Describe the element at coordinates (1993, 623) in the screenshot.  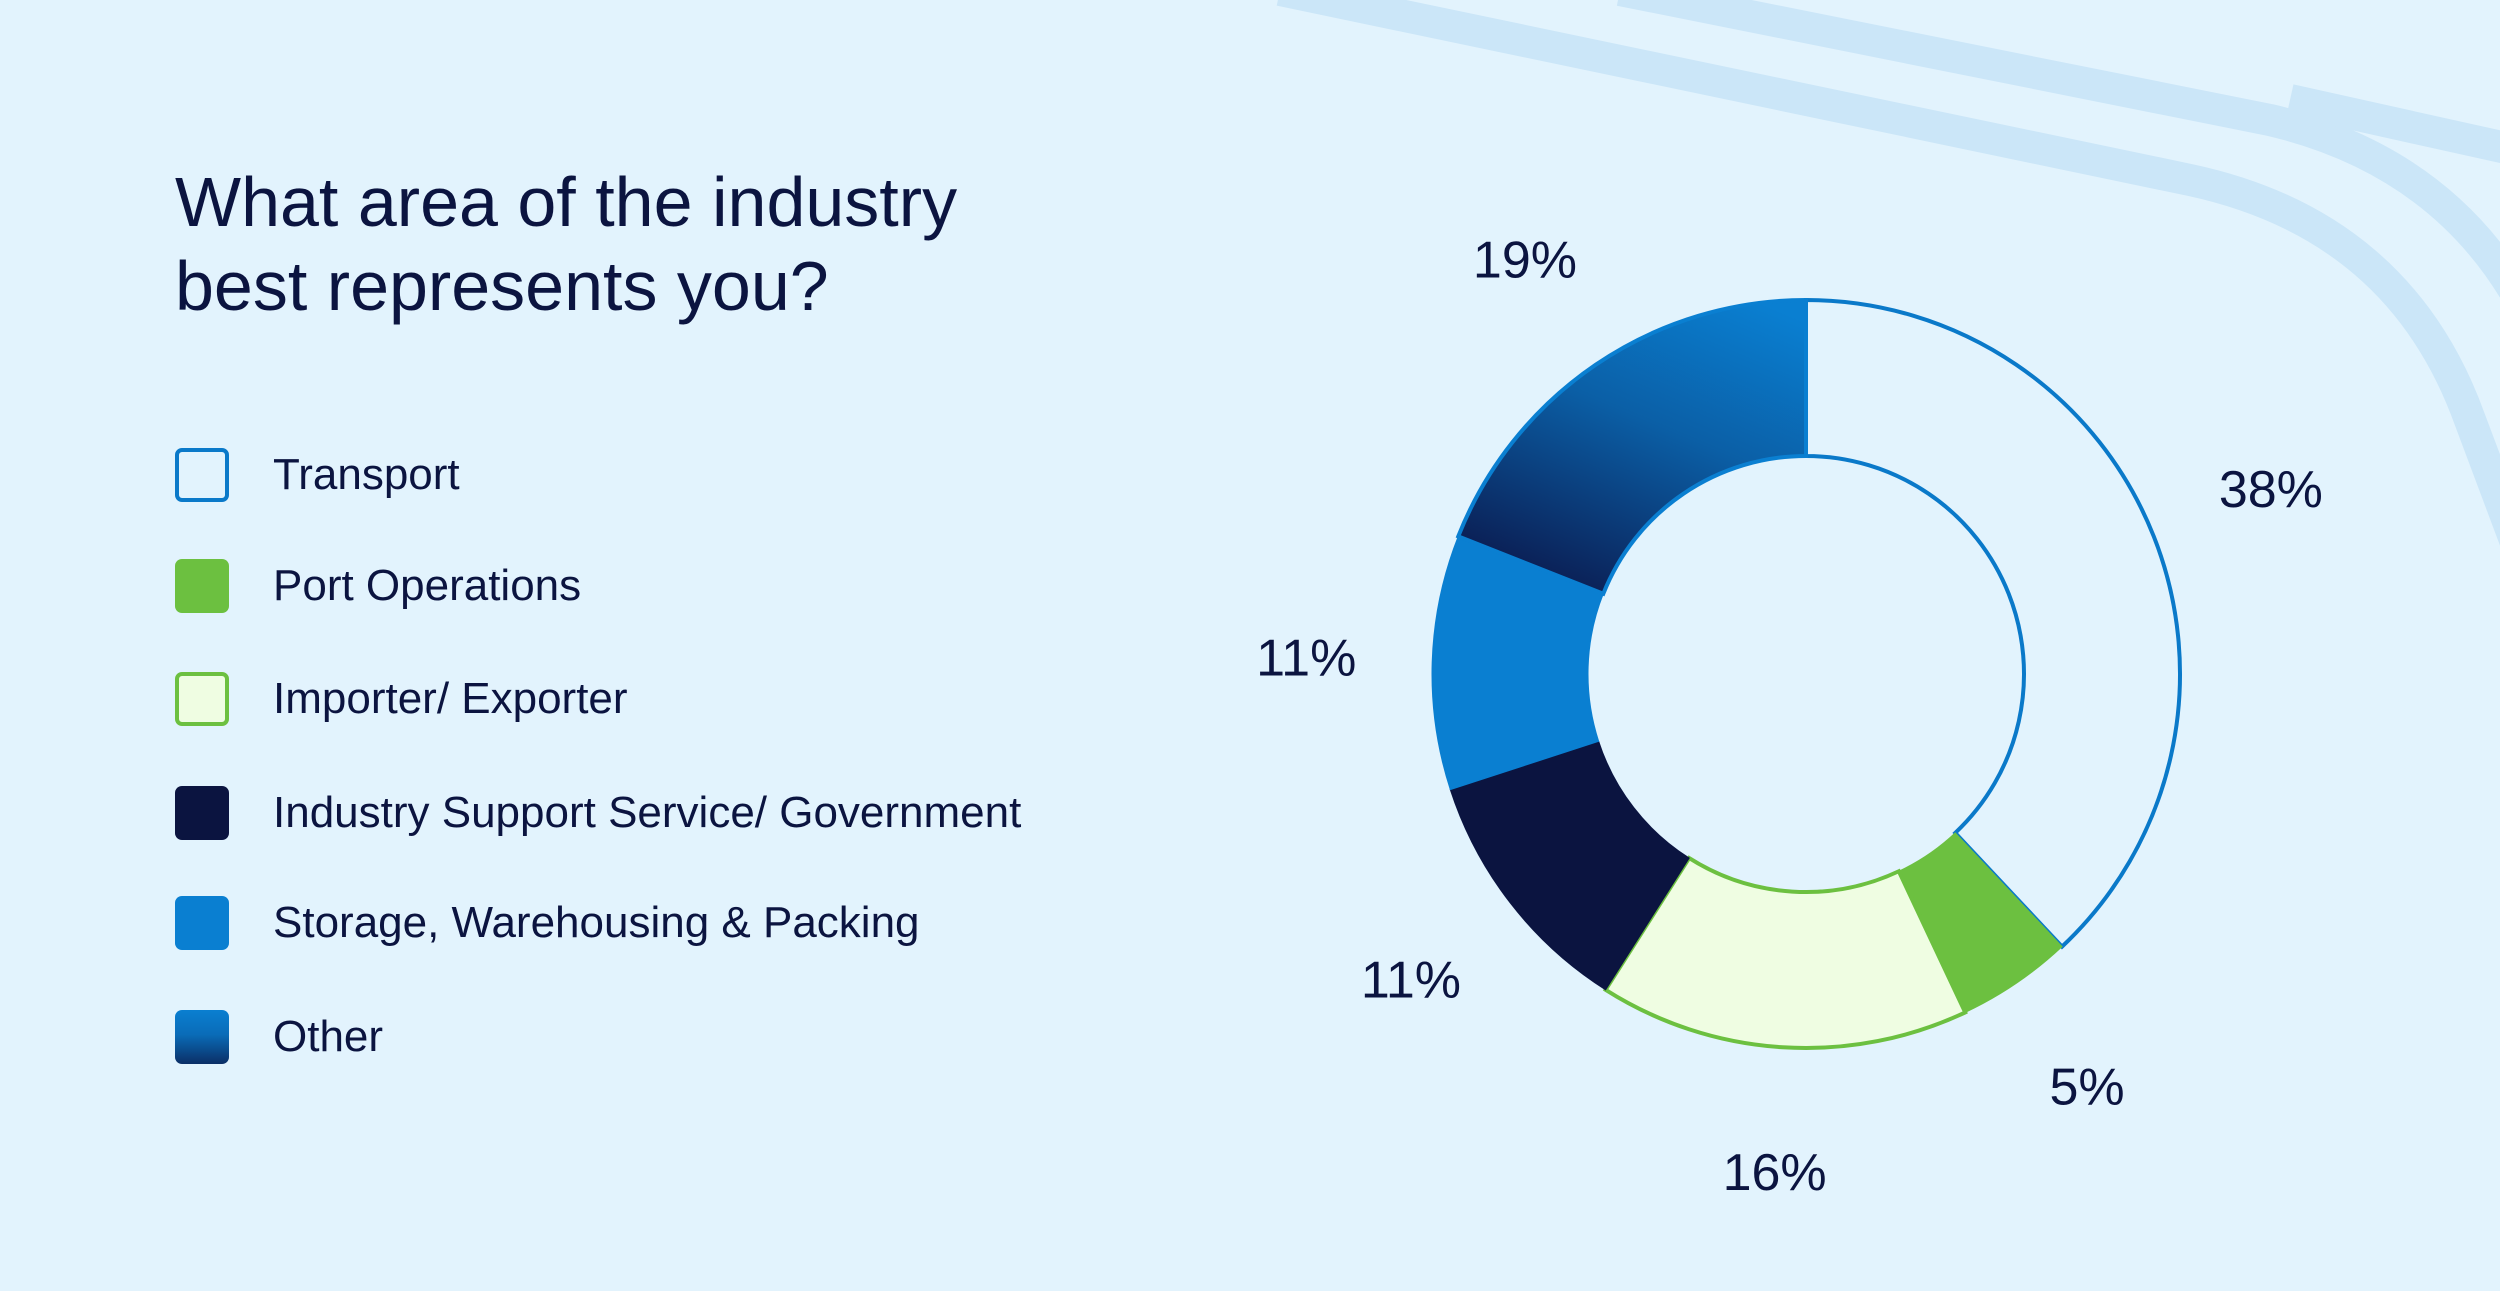
I see `donut-slice-transport` at that location.